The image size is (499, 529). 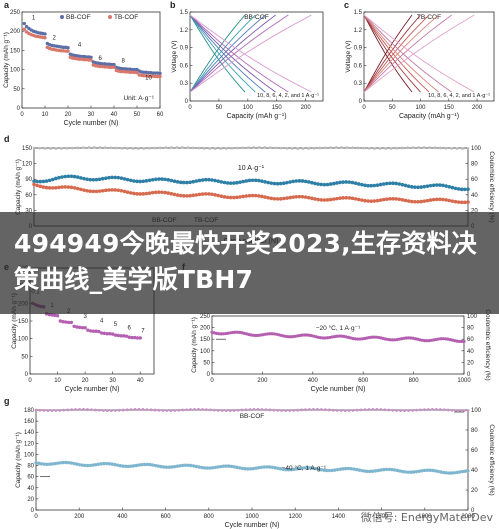 I want to click on d-y2tick-label: 60, so click(x=474, y=180).